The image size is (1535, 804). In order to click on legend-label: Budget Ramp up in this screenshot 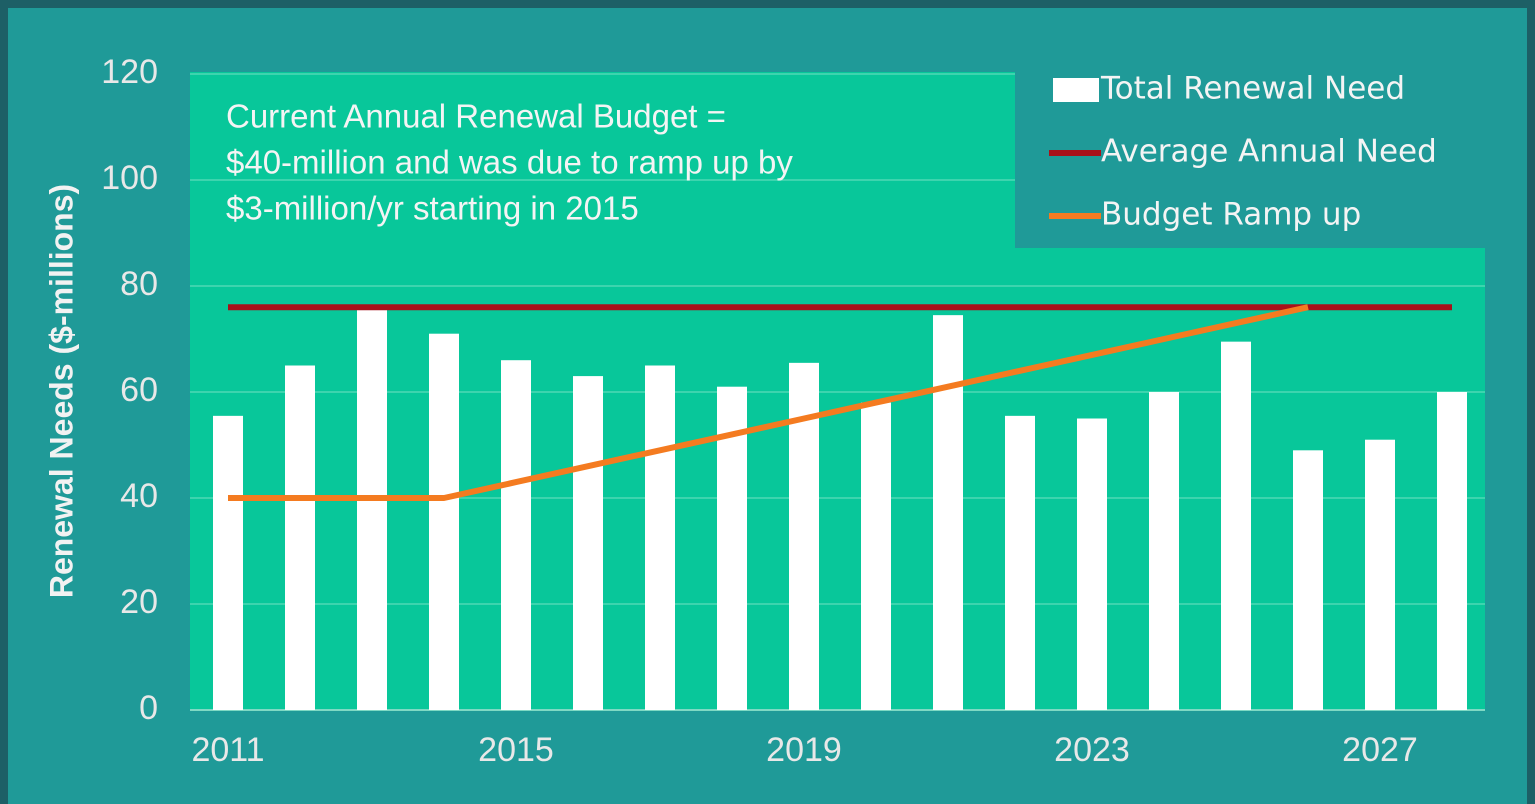, I will do `click(1231, 215)`.